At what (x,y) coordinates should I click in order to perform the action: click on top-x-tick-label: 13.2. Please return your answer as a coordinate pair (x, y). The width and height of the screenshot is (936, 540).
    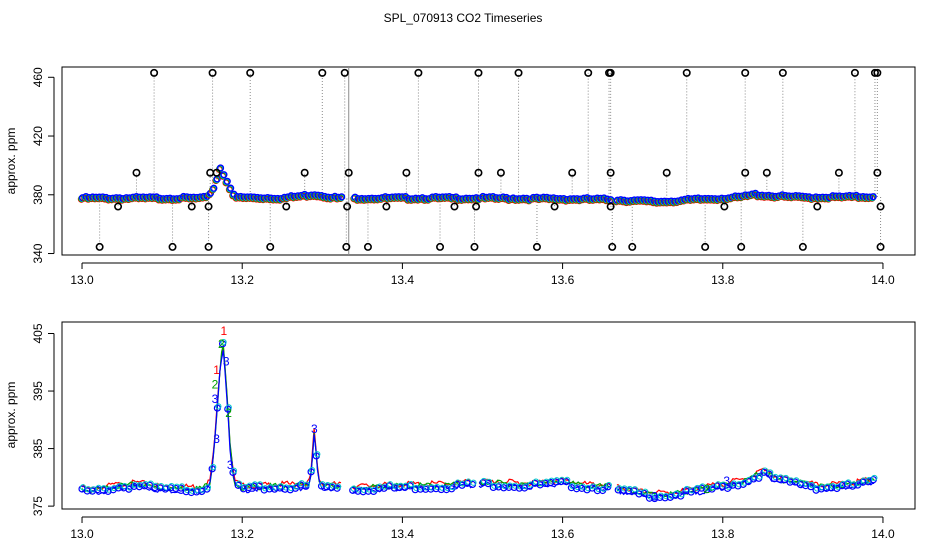
    Looking at the image, I should click on (243, 280).